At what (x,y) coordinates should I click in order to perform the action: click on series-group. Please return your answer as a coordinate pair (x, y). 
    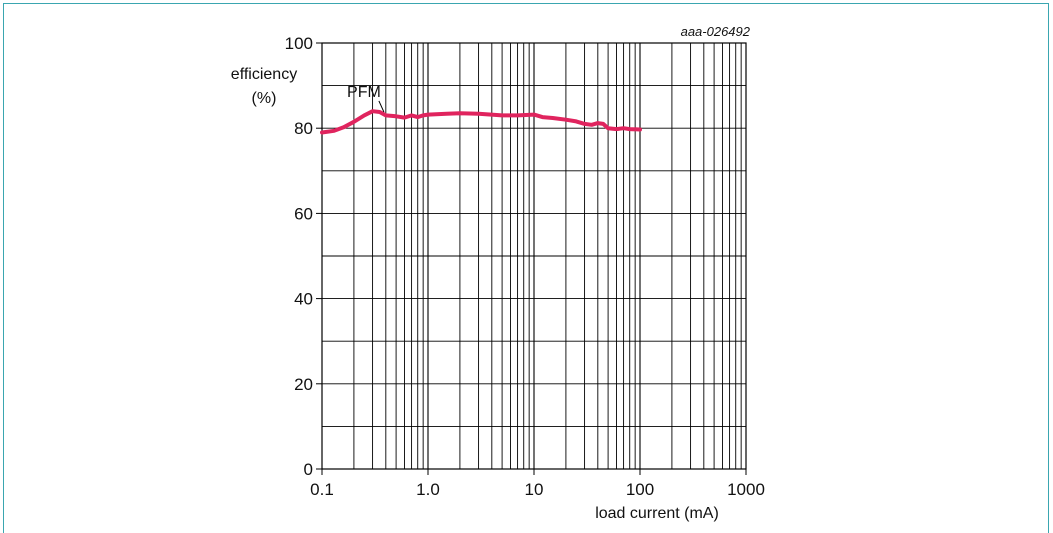
    Looking at the image, I should click on (481, 117).